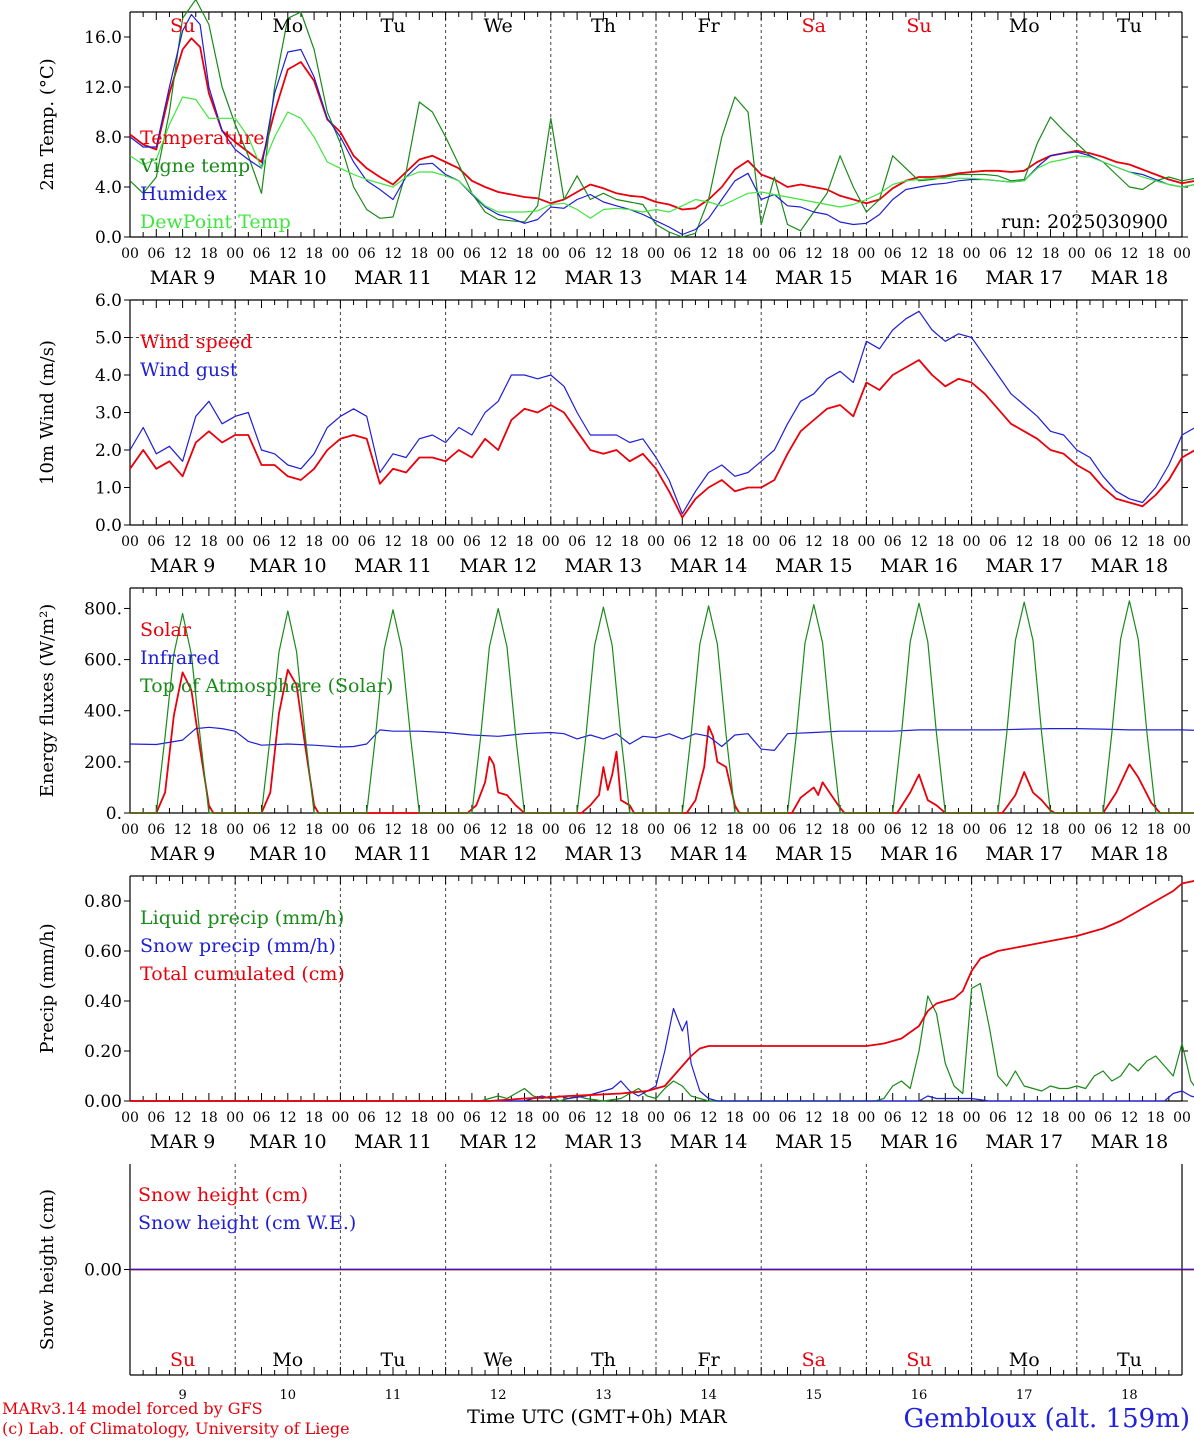 The height and width of the screenshot is (1440, 1194). I want to click on y-tick-label: 0., so click(114, 814).